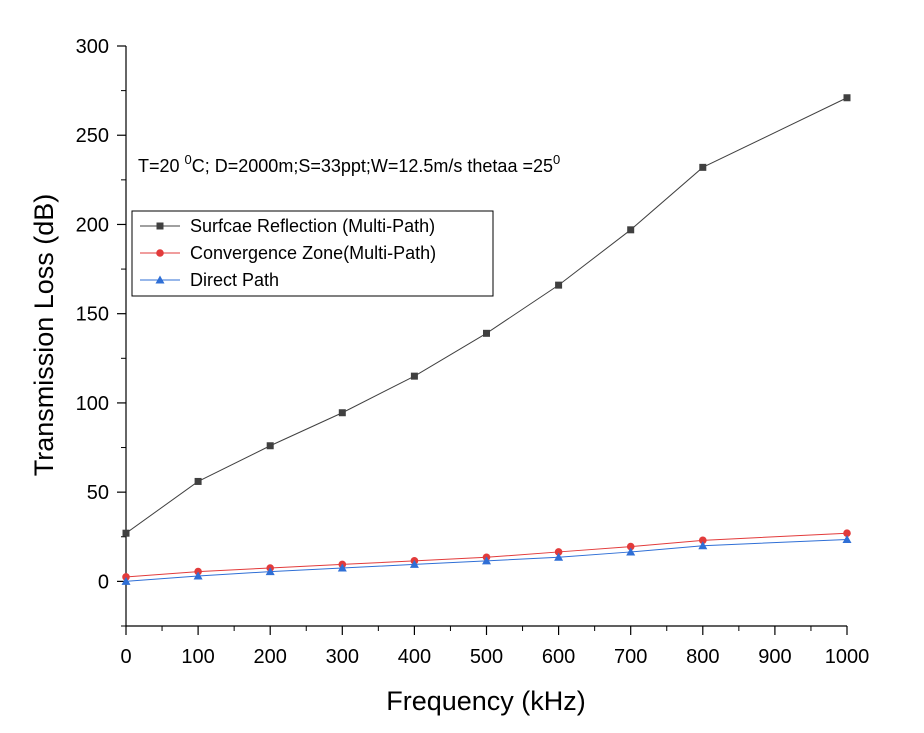 Image resolution: width=924 pixels, height=733 pixels. Describe the element at coordinates (414, 657) in the screenshot. I see `x-tick-label: 400` at that location.